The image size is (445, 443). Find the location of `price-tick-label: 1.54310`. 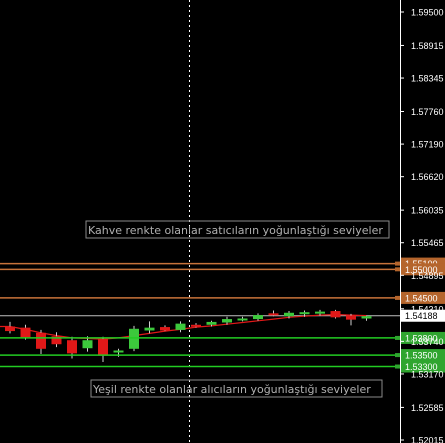

price-tick-label: 1.54310 is located at coordinates (427, 309).